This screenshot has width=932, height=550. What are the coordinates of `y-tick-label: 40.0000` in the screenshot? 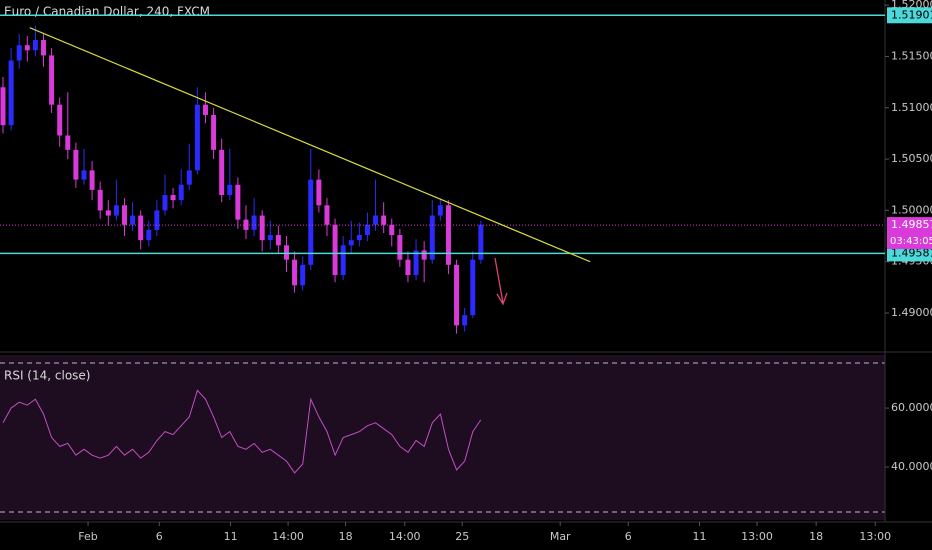 It's located at (911, 466).